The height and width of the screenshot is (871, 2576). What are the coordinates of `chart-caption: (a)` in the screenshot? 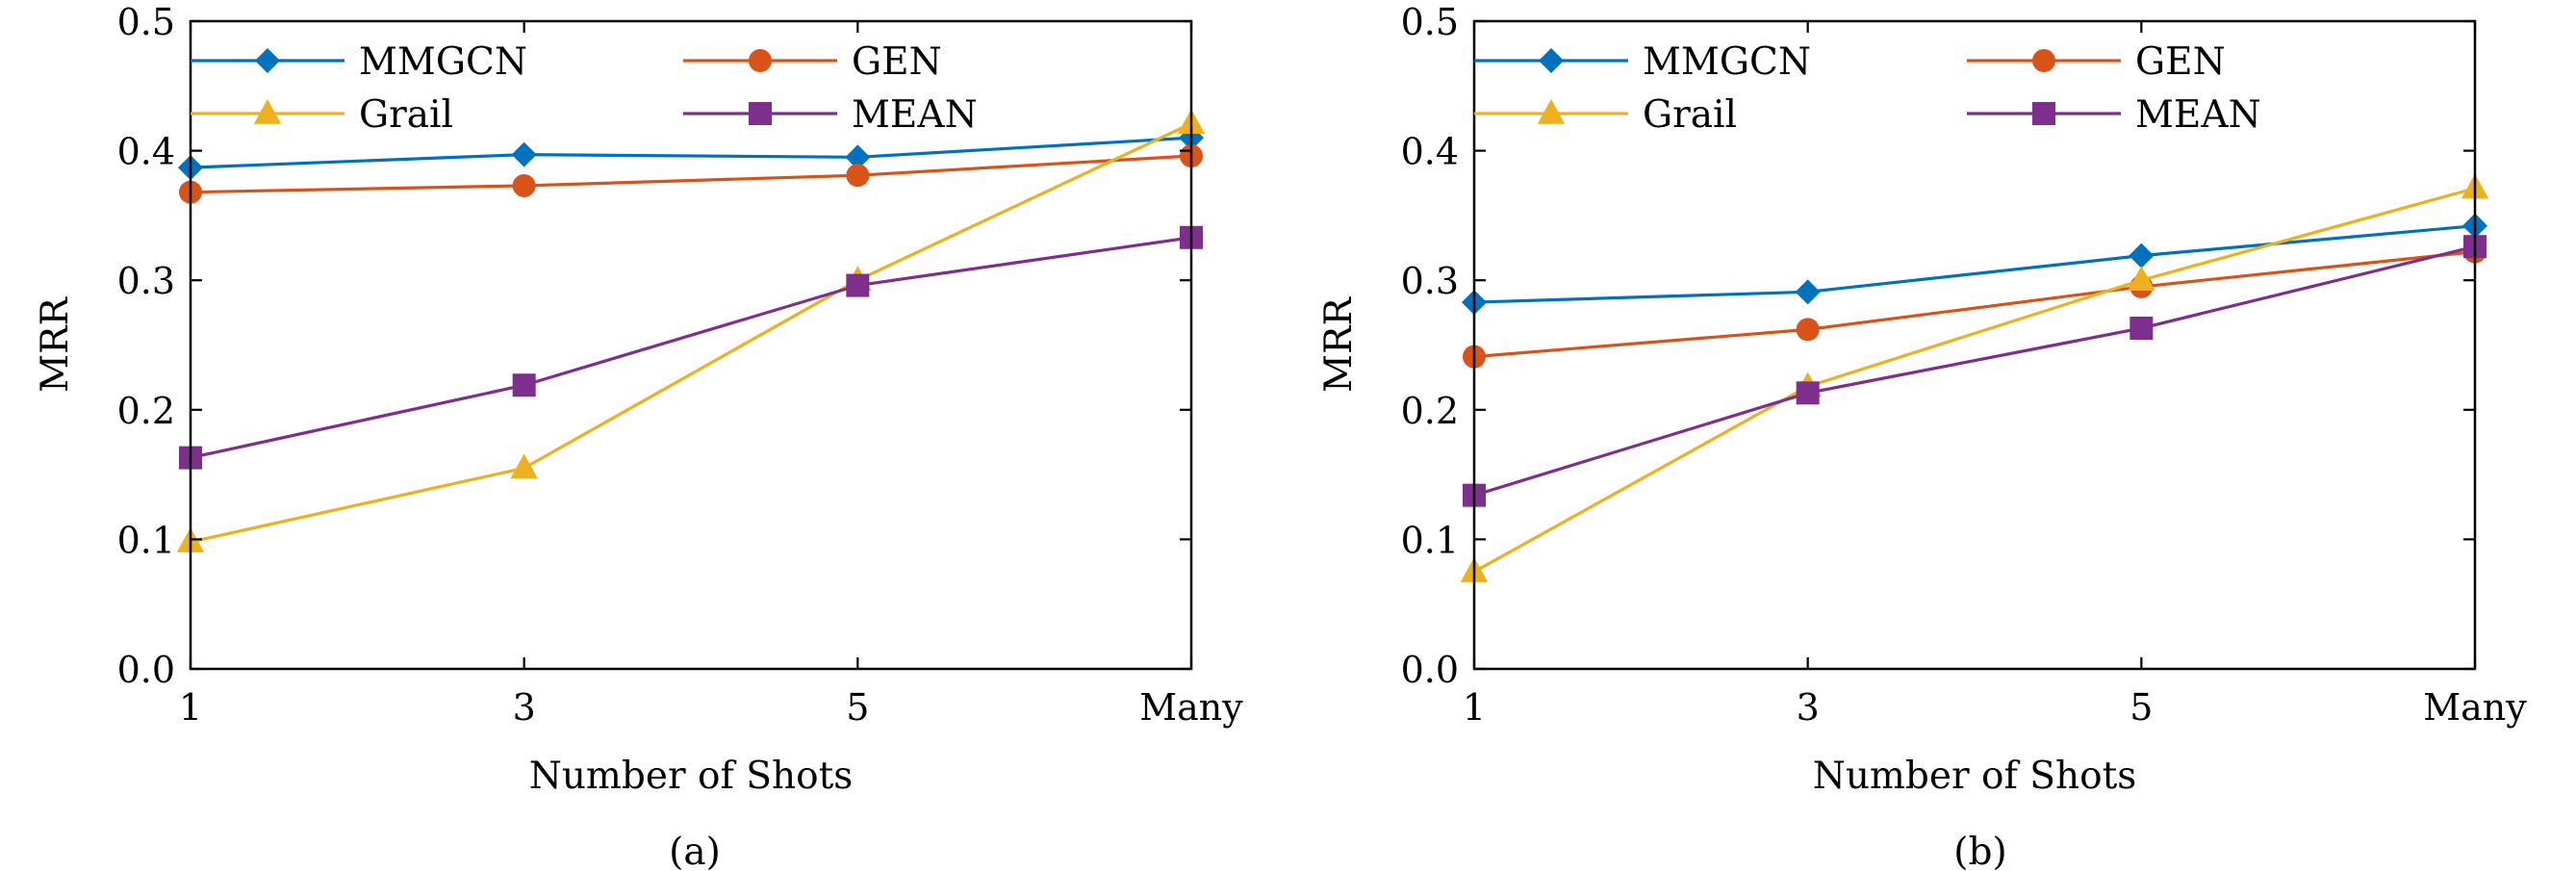 It's located at (695, 851).